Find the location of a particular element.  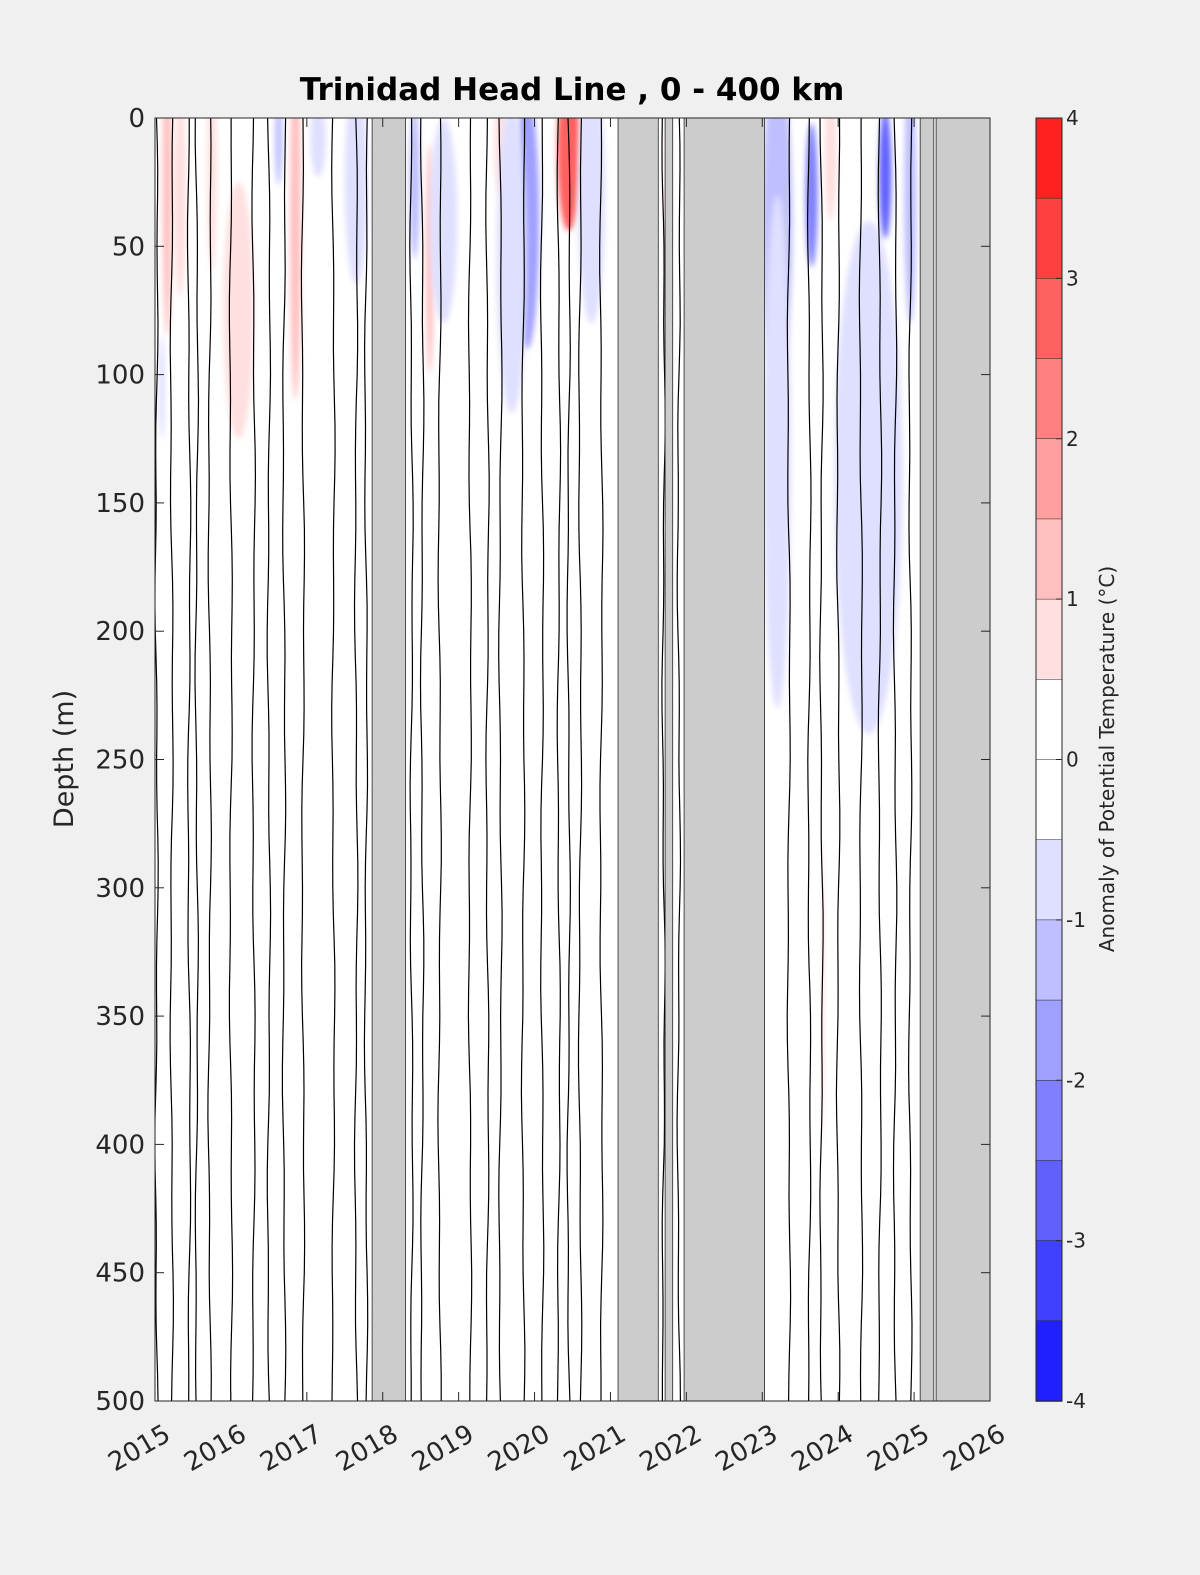

y-tick-label: 450 is located at coordinates (120, 1274).